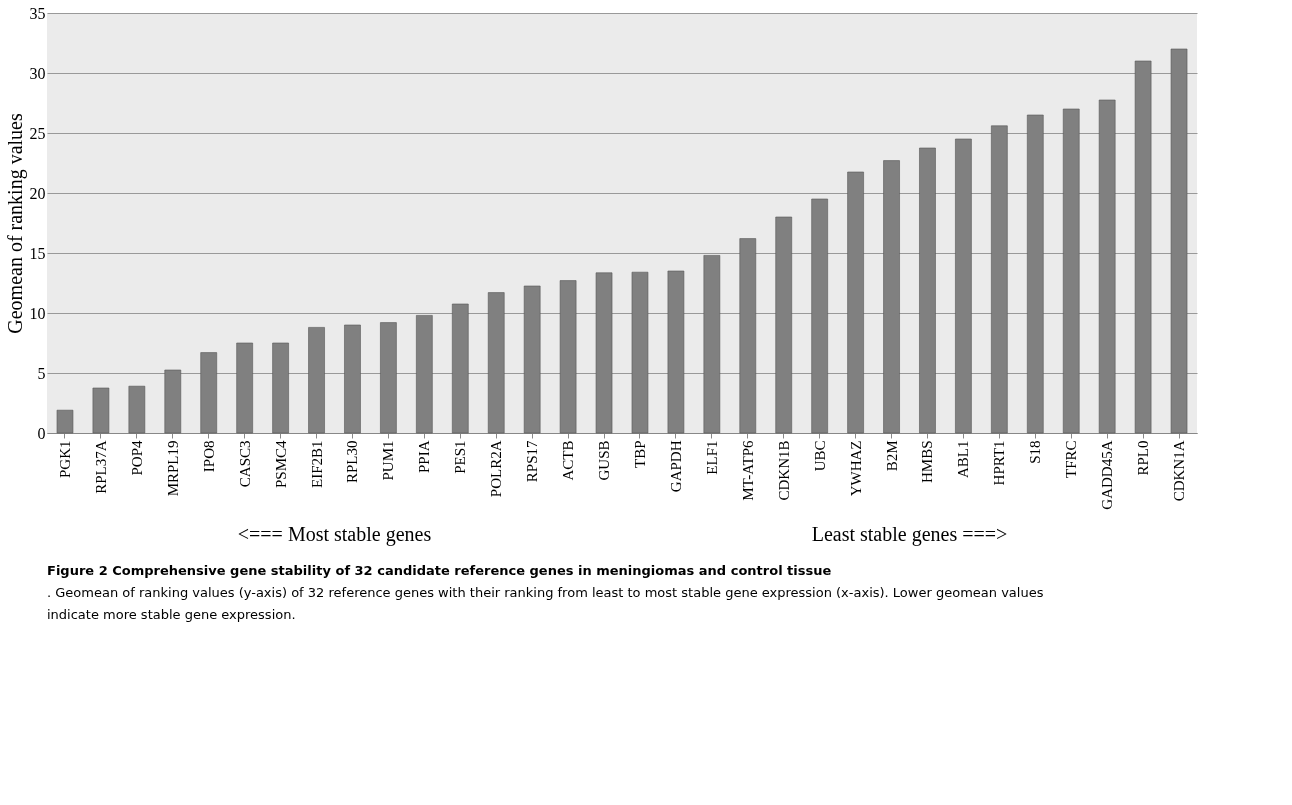 This screenshot has width=1292, height=805. I want to click on x-tick-label: MT-ATP6, so click(747, 470).